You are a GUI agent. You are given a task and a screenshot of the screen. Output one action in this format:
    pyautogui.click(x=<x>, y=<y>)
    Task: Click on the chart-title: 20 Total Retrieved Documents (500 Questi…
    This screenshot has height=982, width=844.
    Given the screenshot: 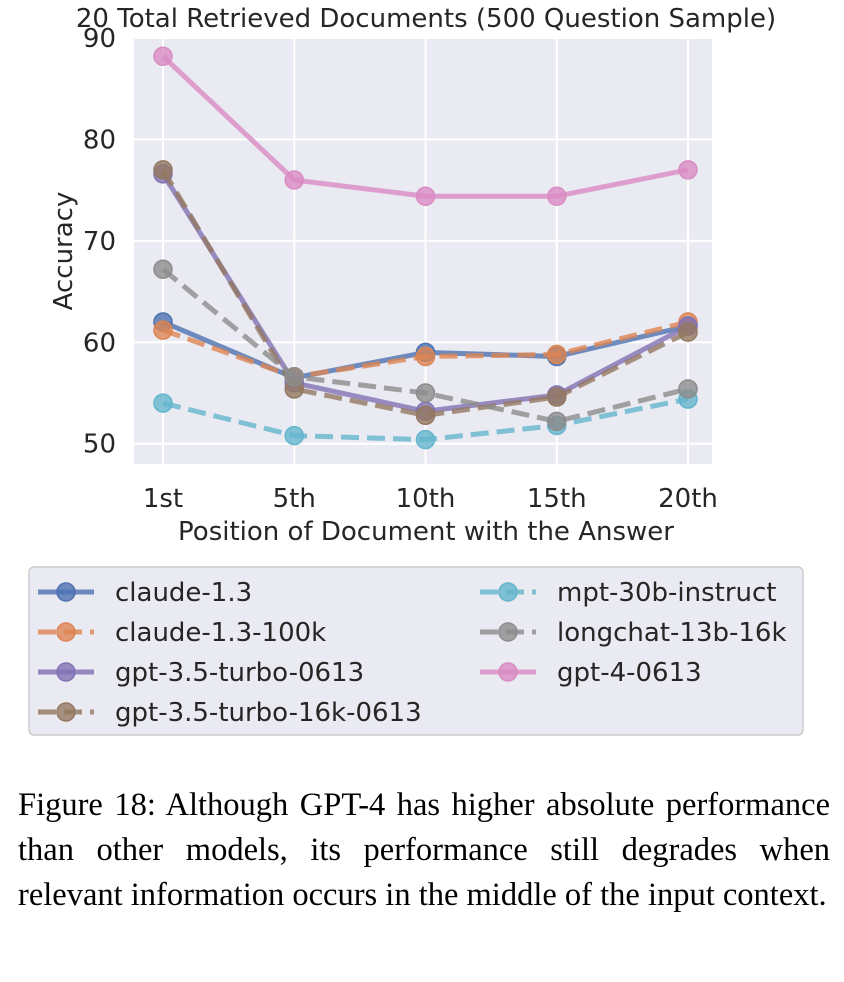 What is the action you would take?
    pyautogui.click(x=426, y=19)
    